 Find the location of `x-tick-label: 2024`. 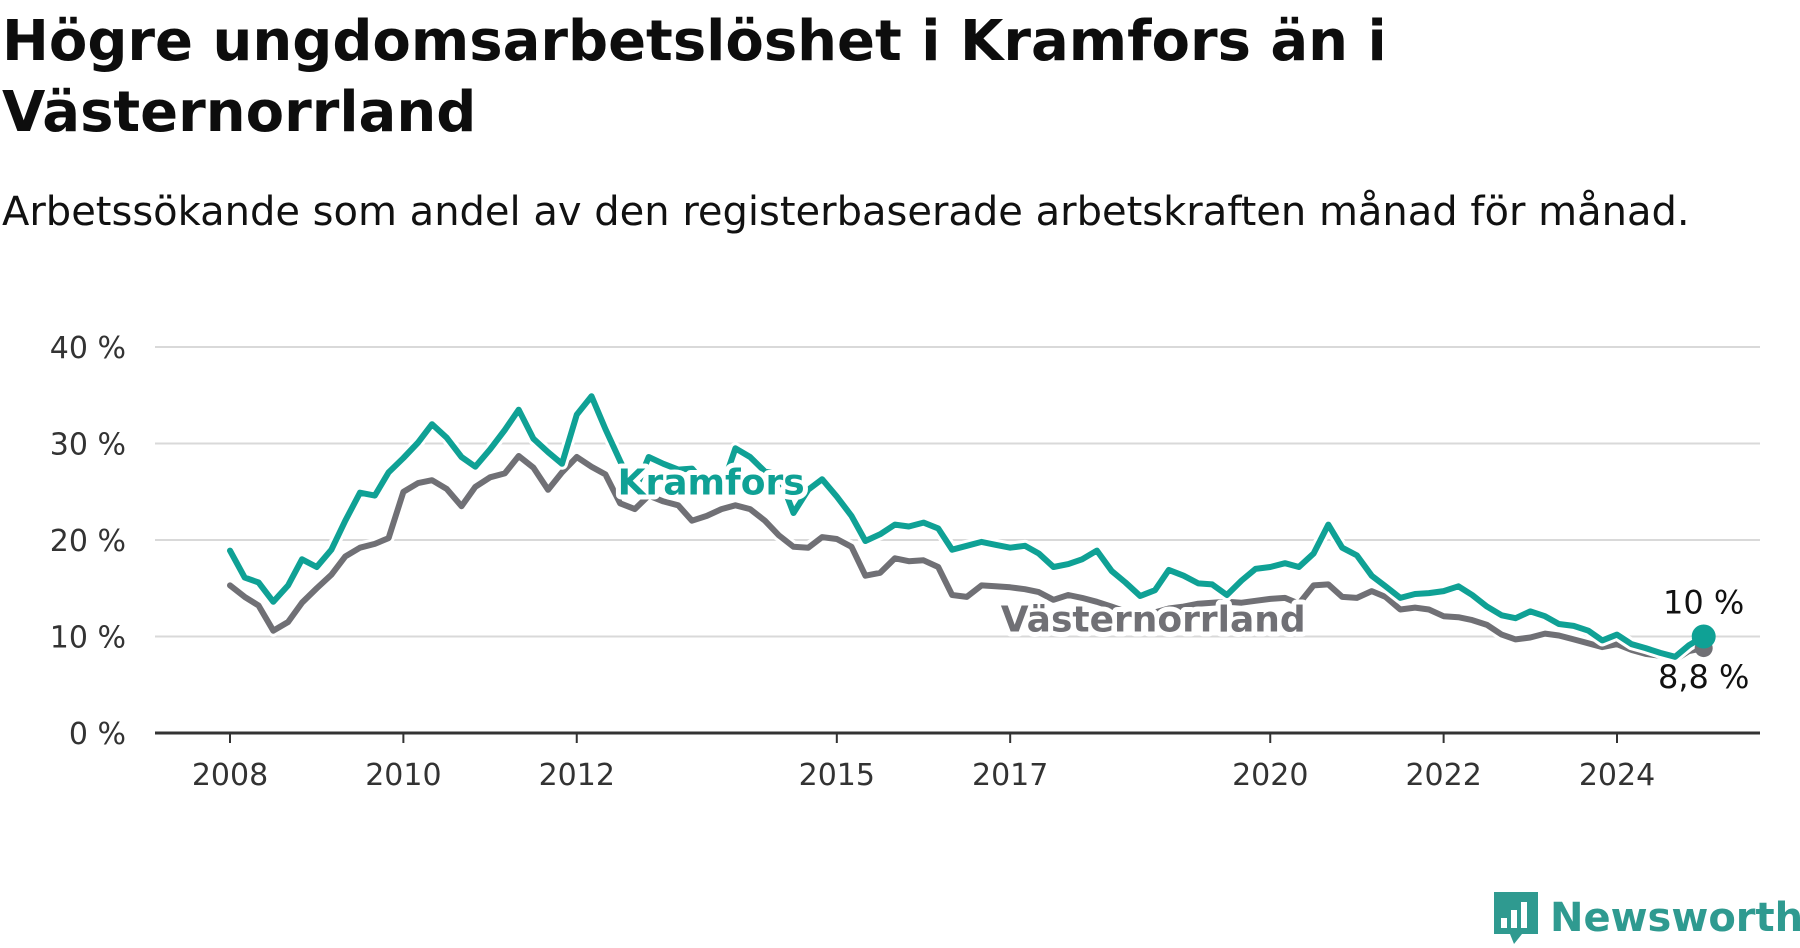

x-tick-label: 2024 is located at coordinates (1617, 775).